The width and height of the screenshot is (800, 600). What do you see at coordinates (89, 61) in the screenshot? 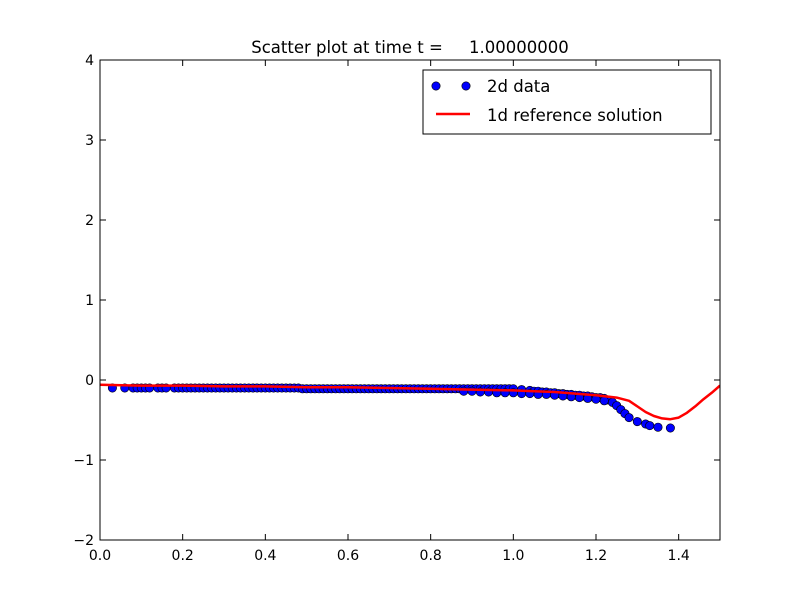
I see `y-tick-label: 4` at bounding box center [89, 61].